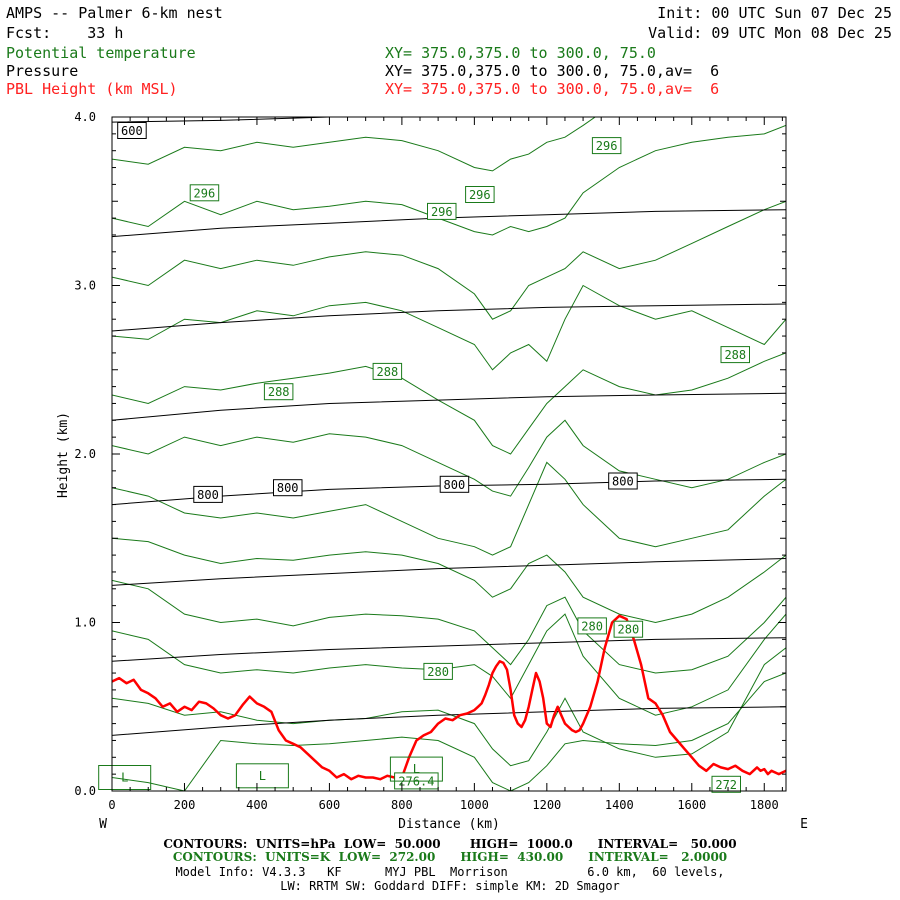  What do you see at coordinates (101, 53) in the screenshot?
I see `field-theta-name: Potential temperature` at bounding box center [101, 53].